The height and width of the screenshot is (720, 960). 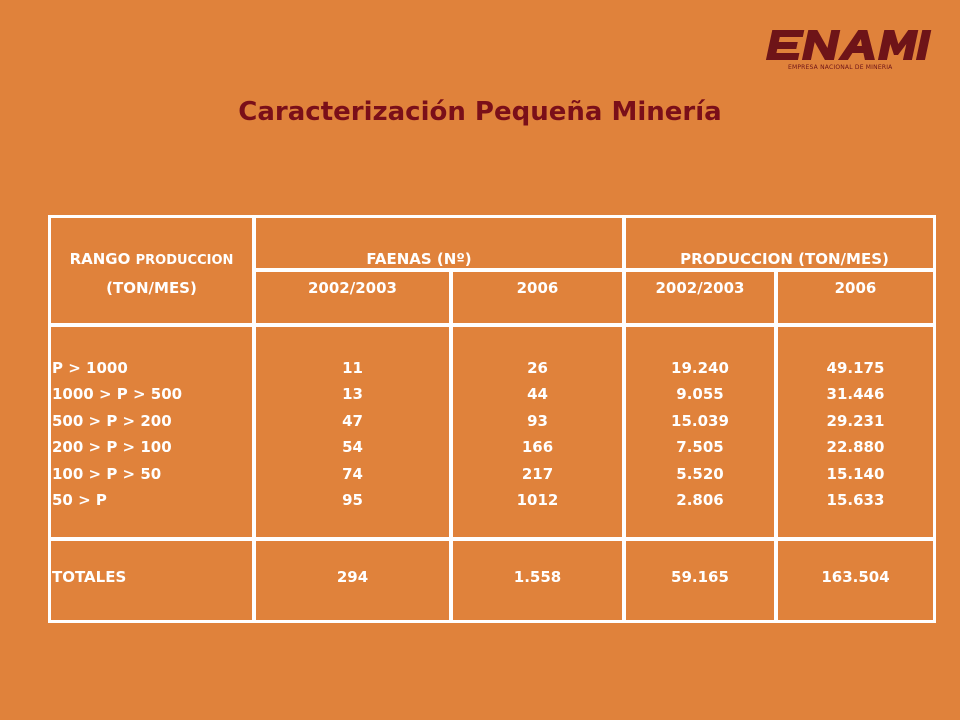 I want to click on row-range: 200 > P > 100, so click(x=112, y=447).